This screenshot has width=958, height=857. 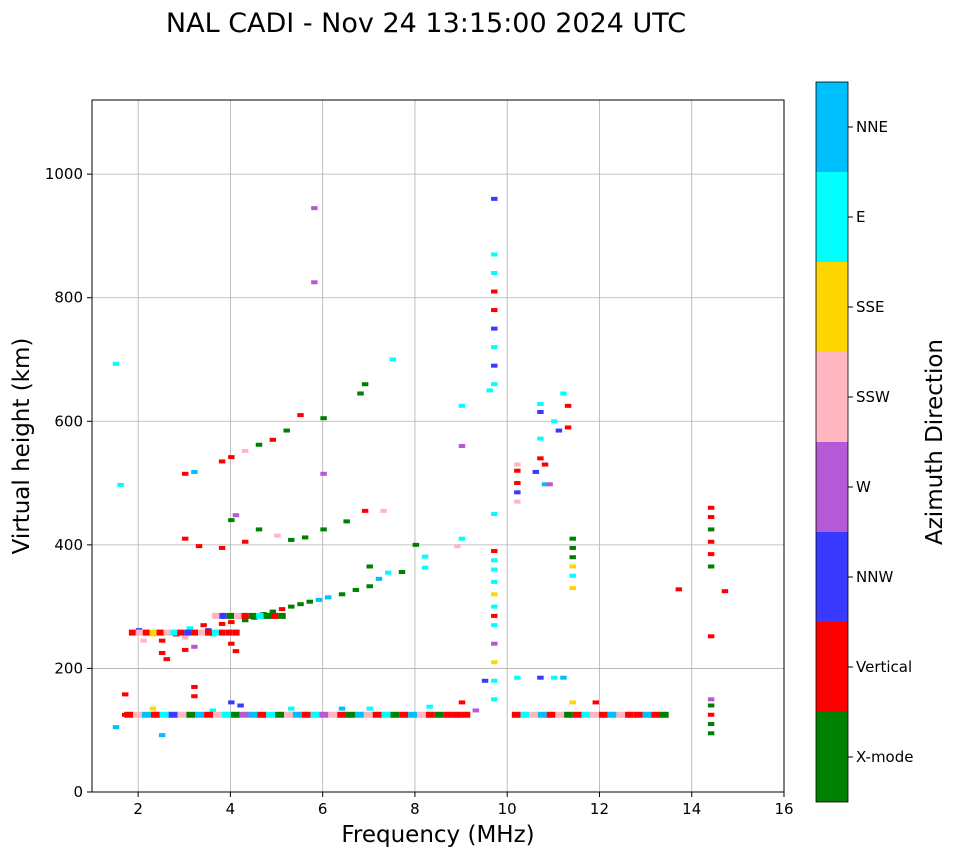 I want to click on colorbar-tick-label: NNE, so click(x=872, y=127).